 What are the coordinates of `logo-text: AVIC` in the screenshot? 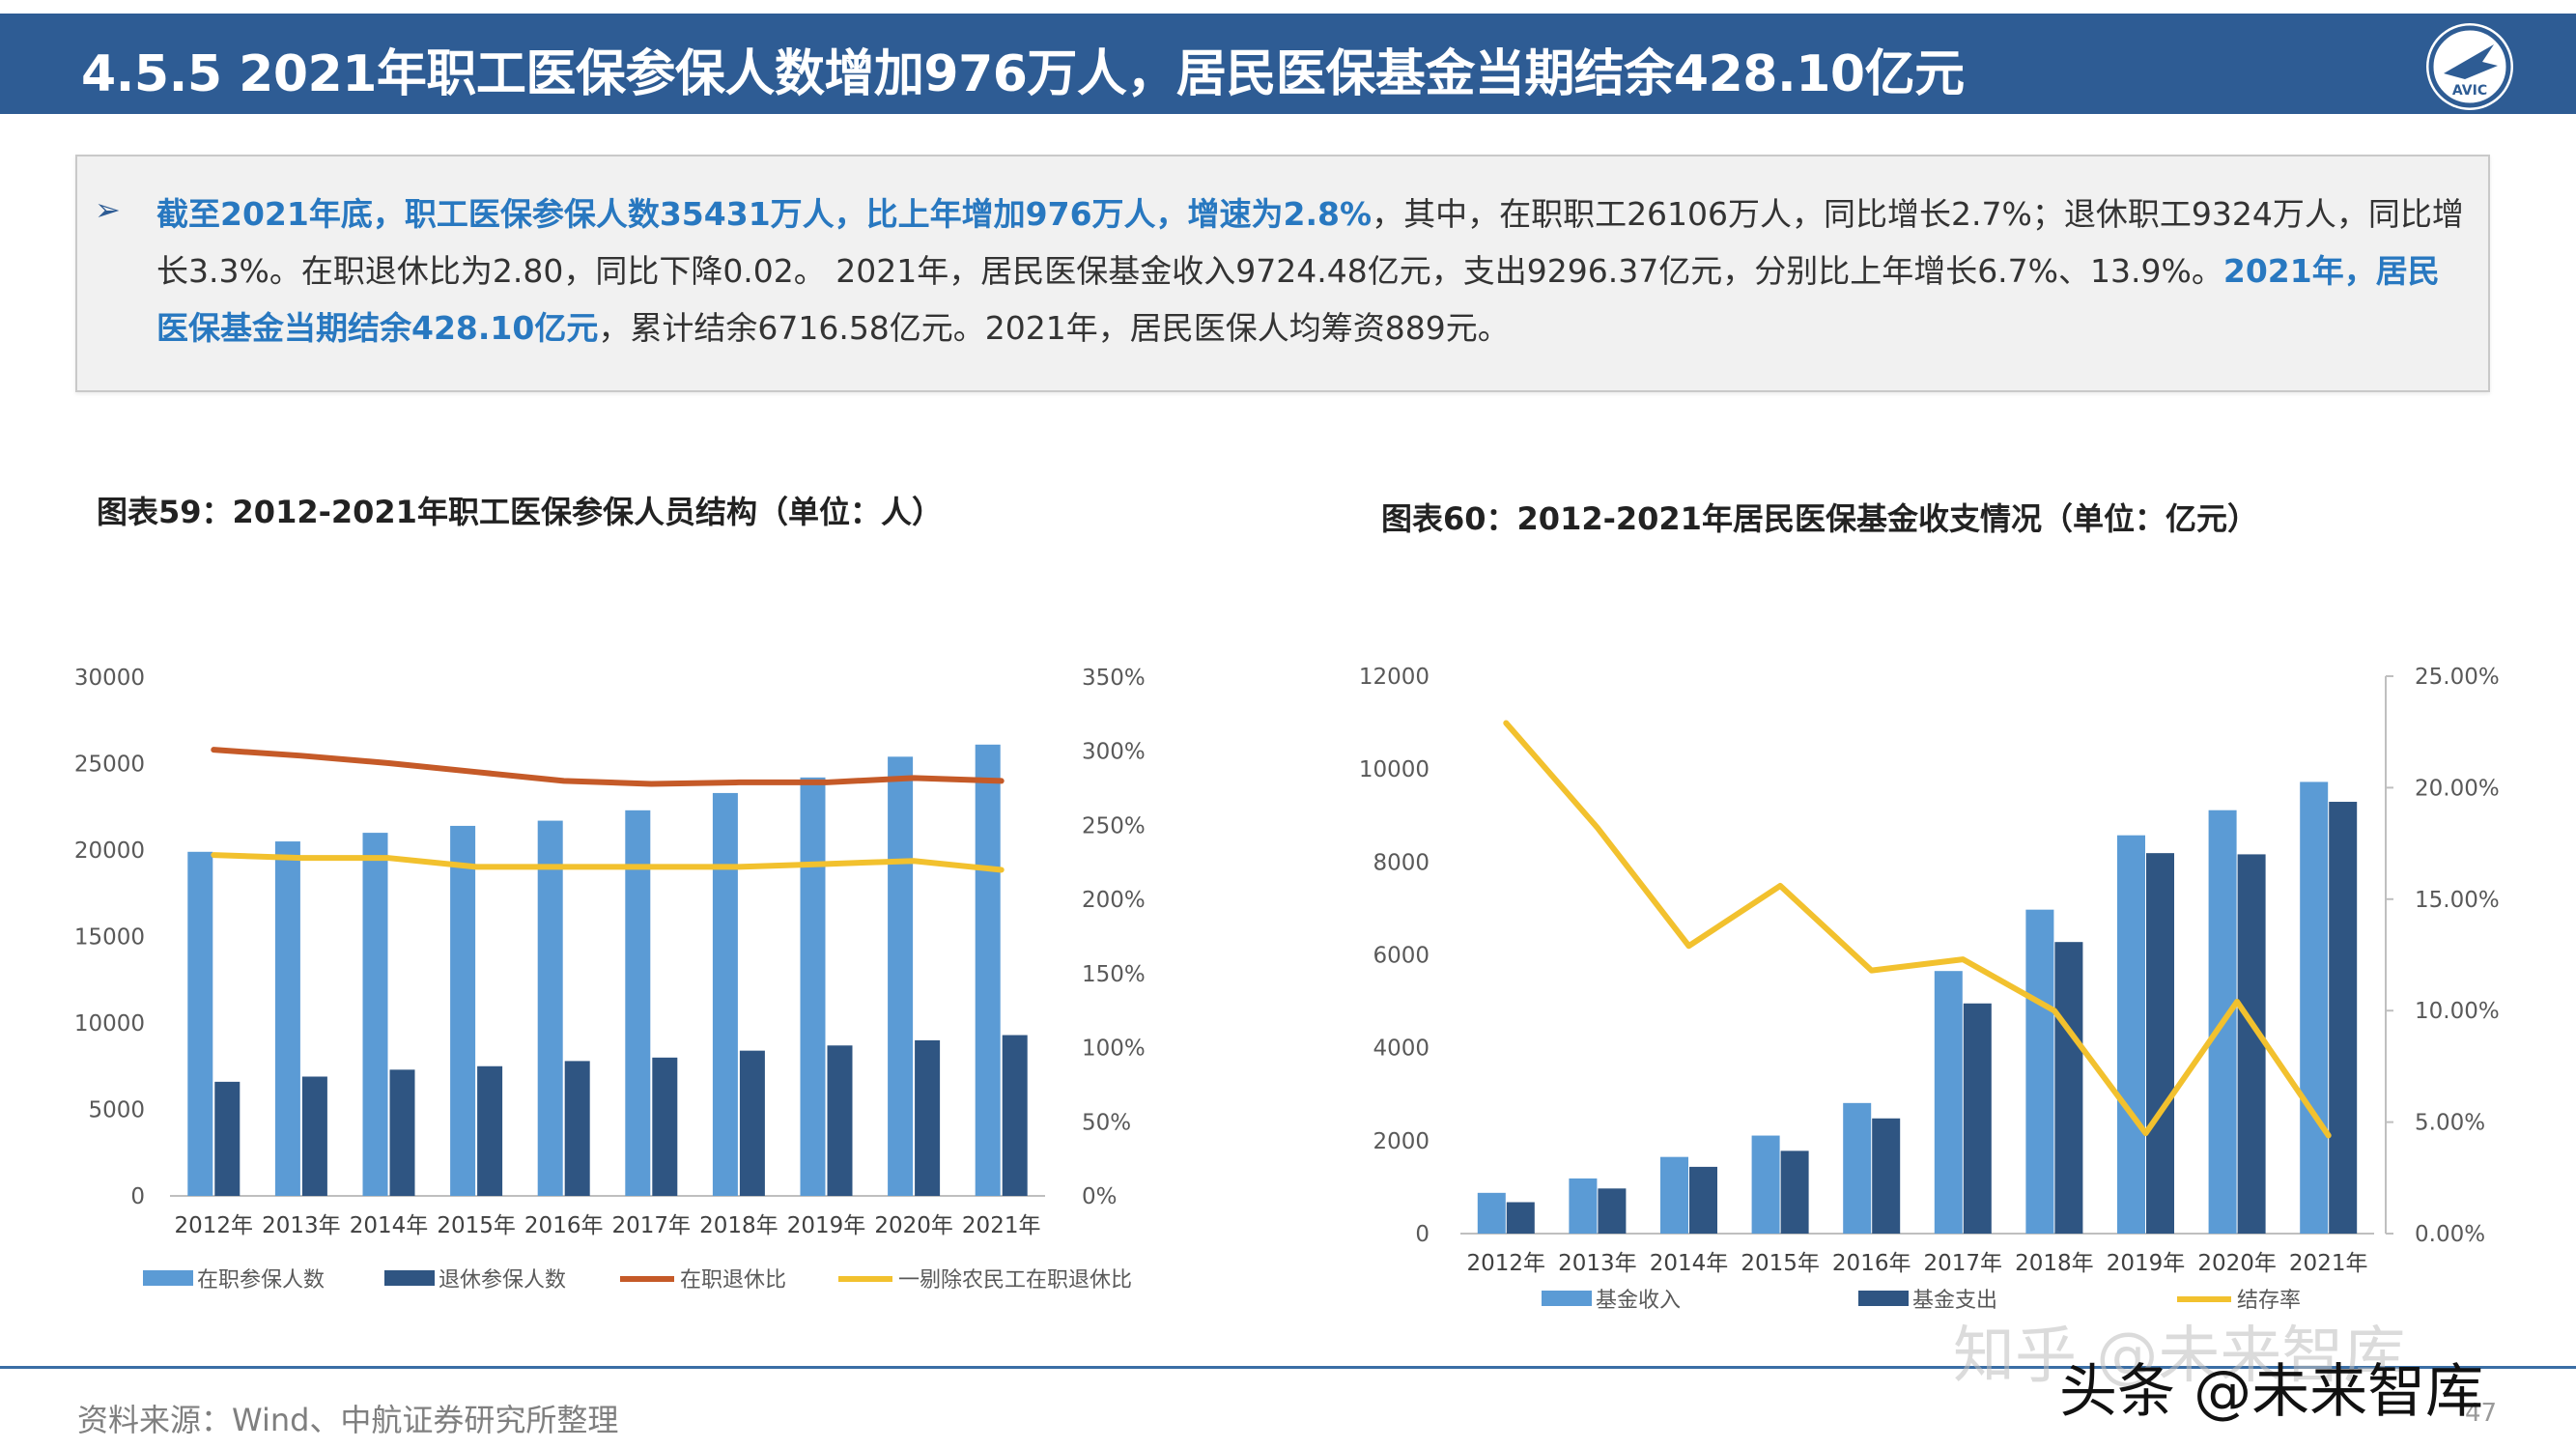 It's located at (2469, 91).